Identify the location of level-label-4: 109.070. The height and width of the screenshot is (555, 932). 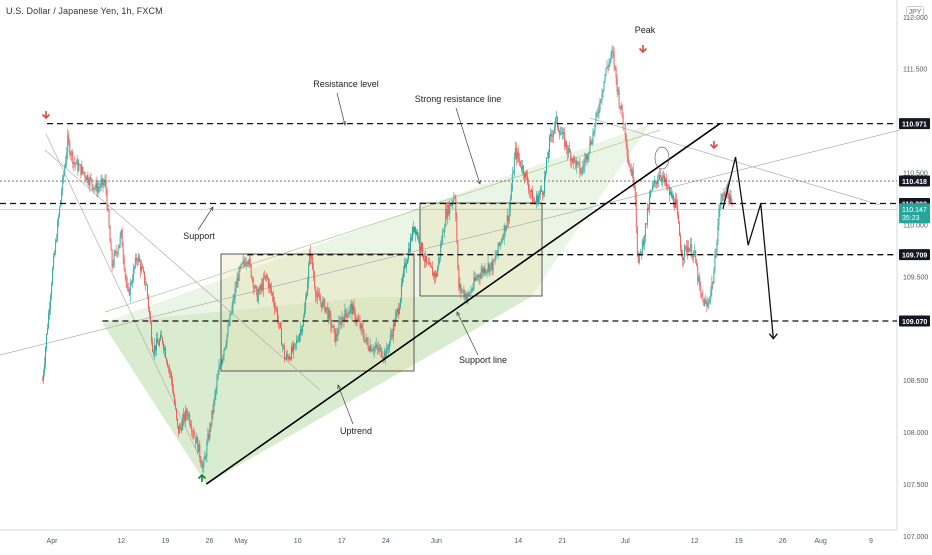
(914, 322).